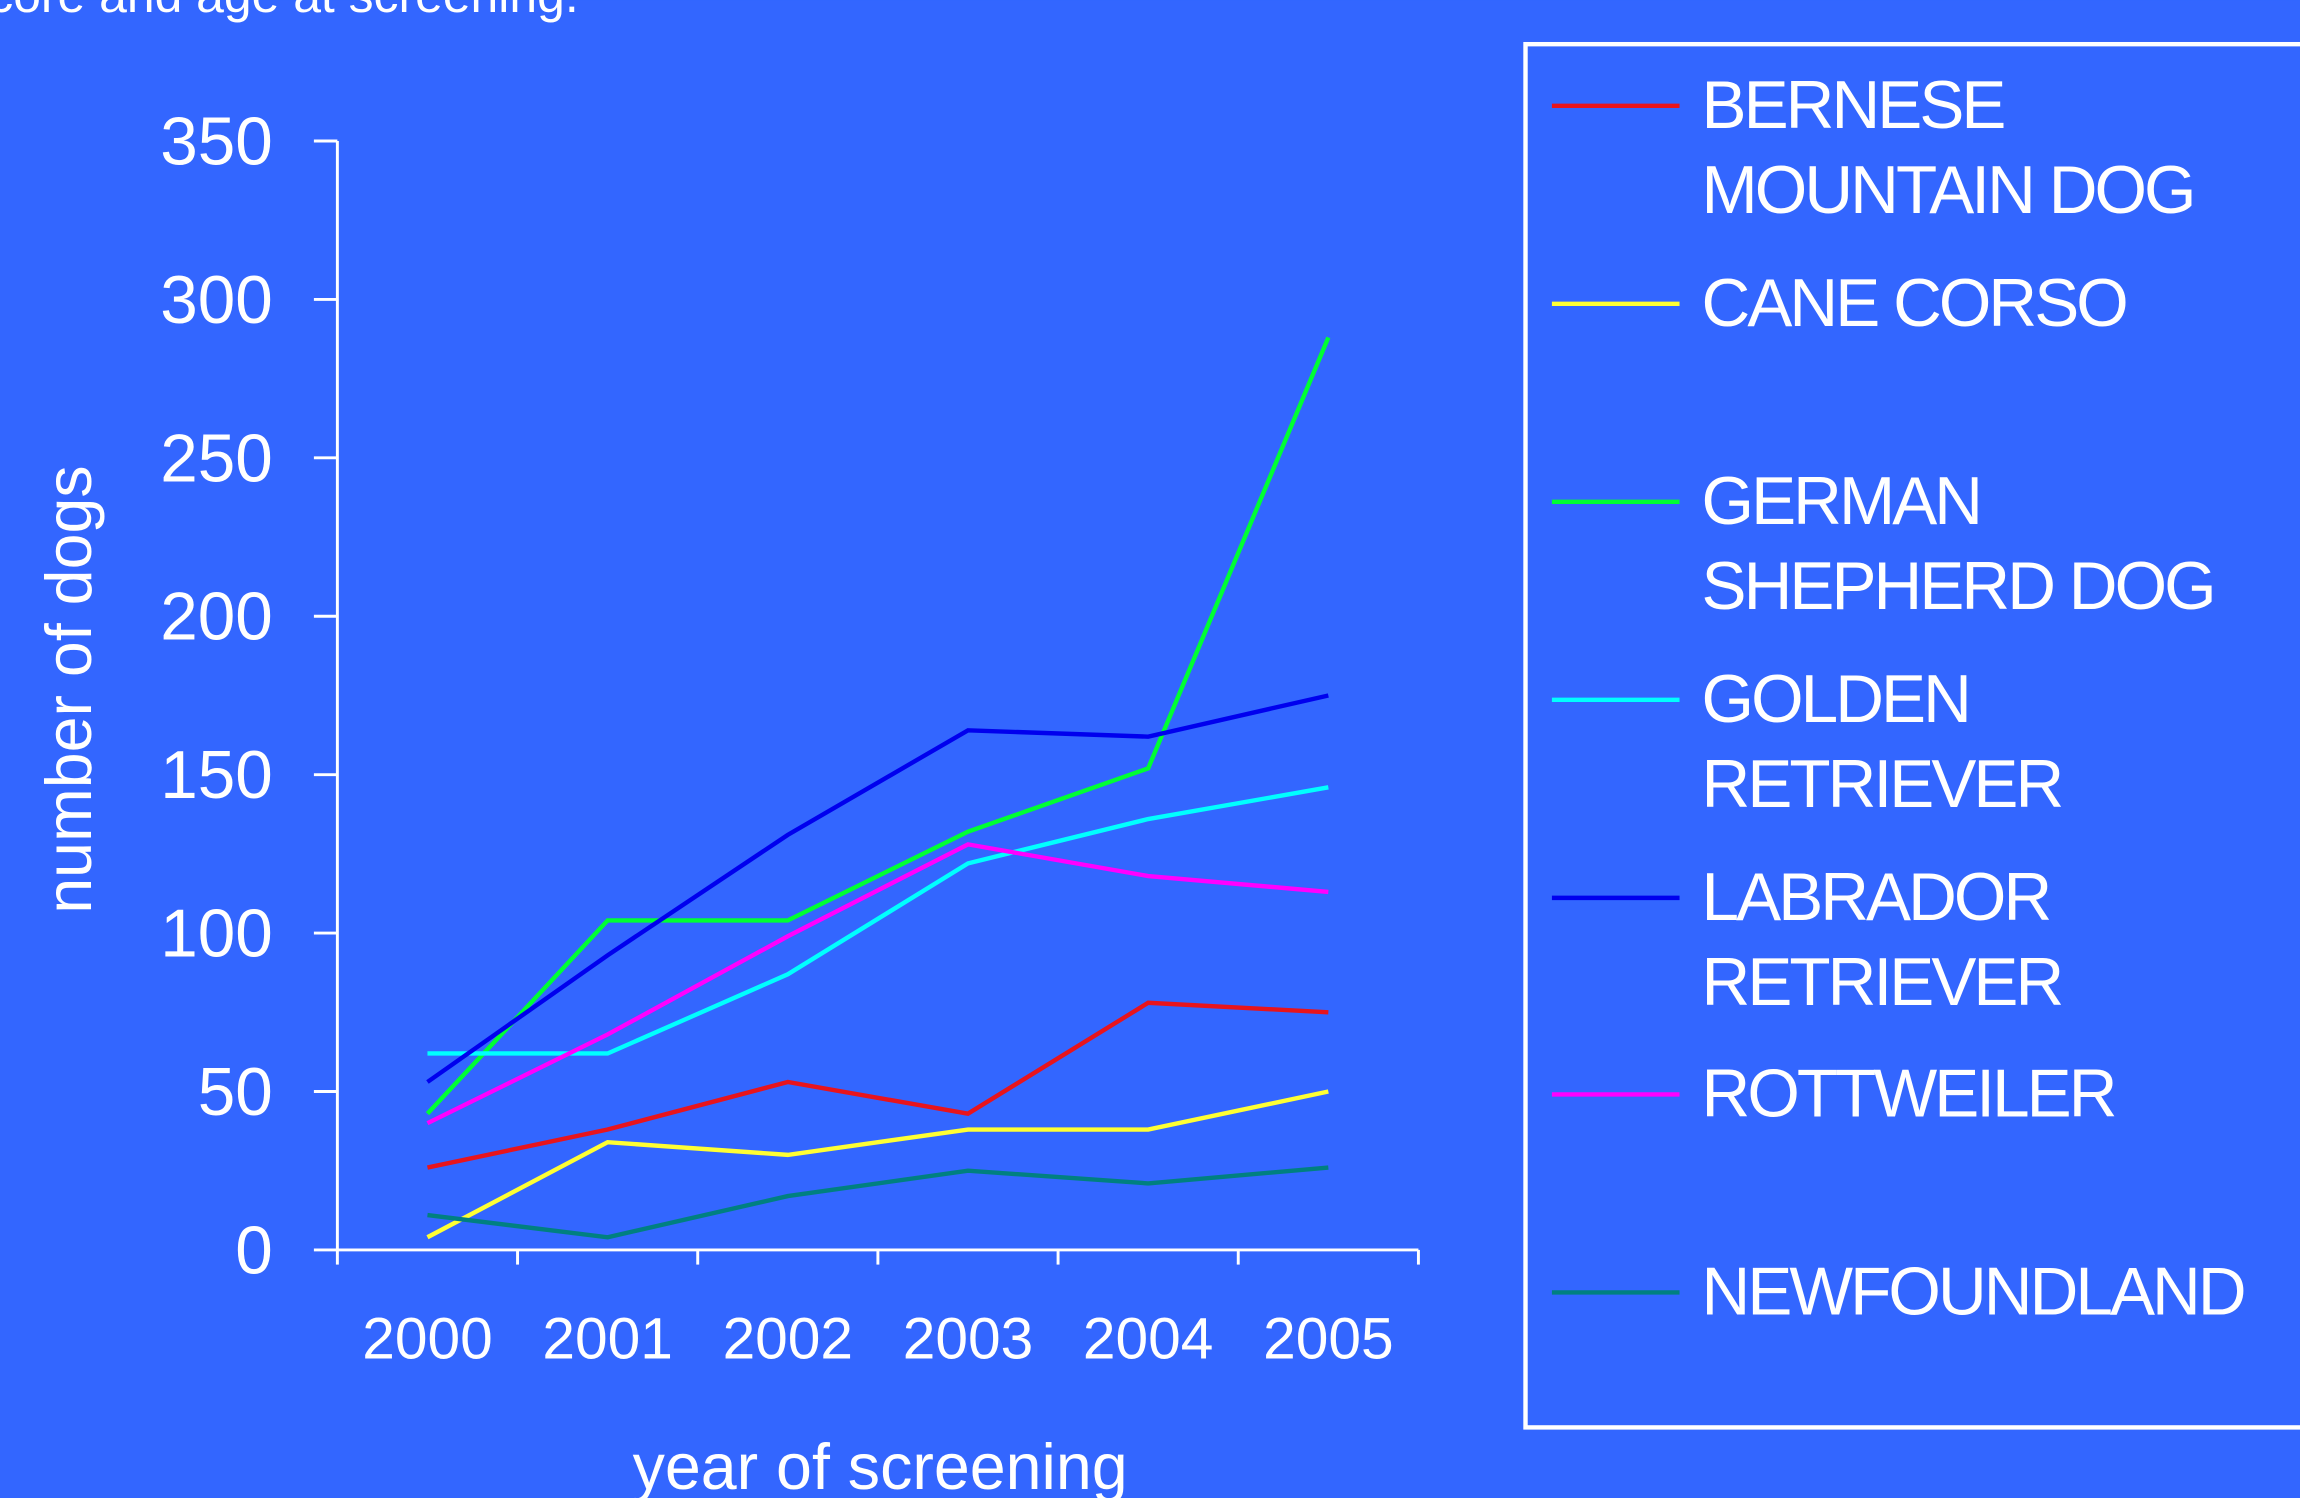 The image size is (2300, 1498). What do you see at coordinates (289, 11) in the screenshot?
I see `caption: core and age at screening.` at bounding box center [289, 11].